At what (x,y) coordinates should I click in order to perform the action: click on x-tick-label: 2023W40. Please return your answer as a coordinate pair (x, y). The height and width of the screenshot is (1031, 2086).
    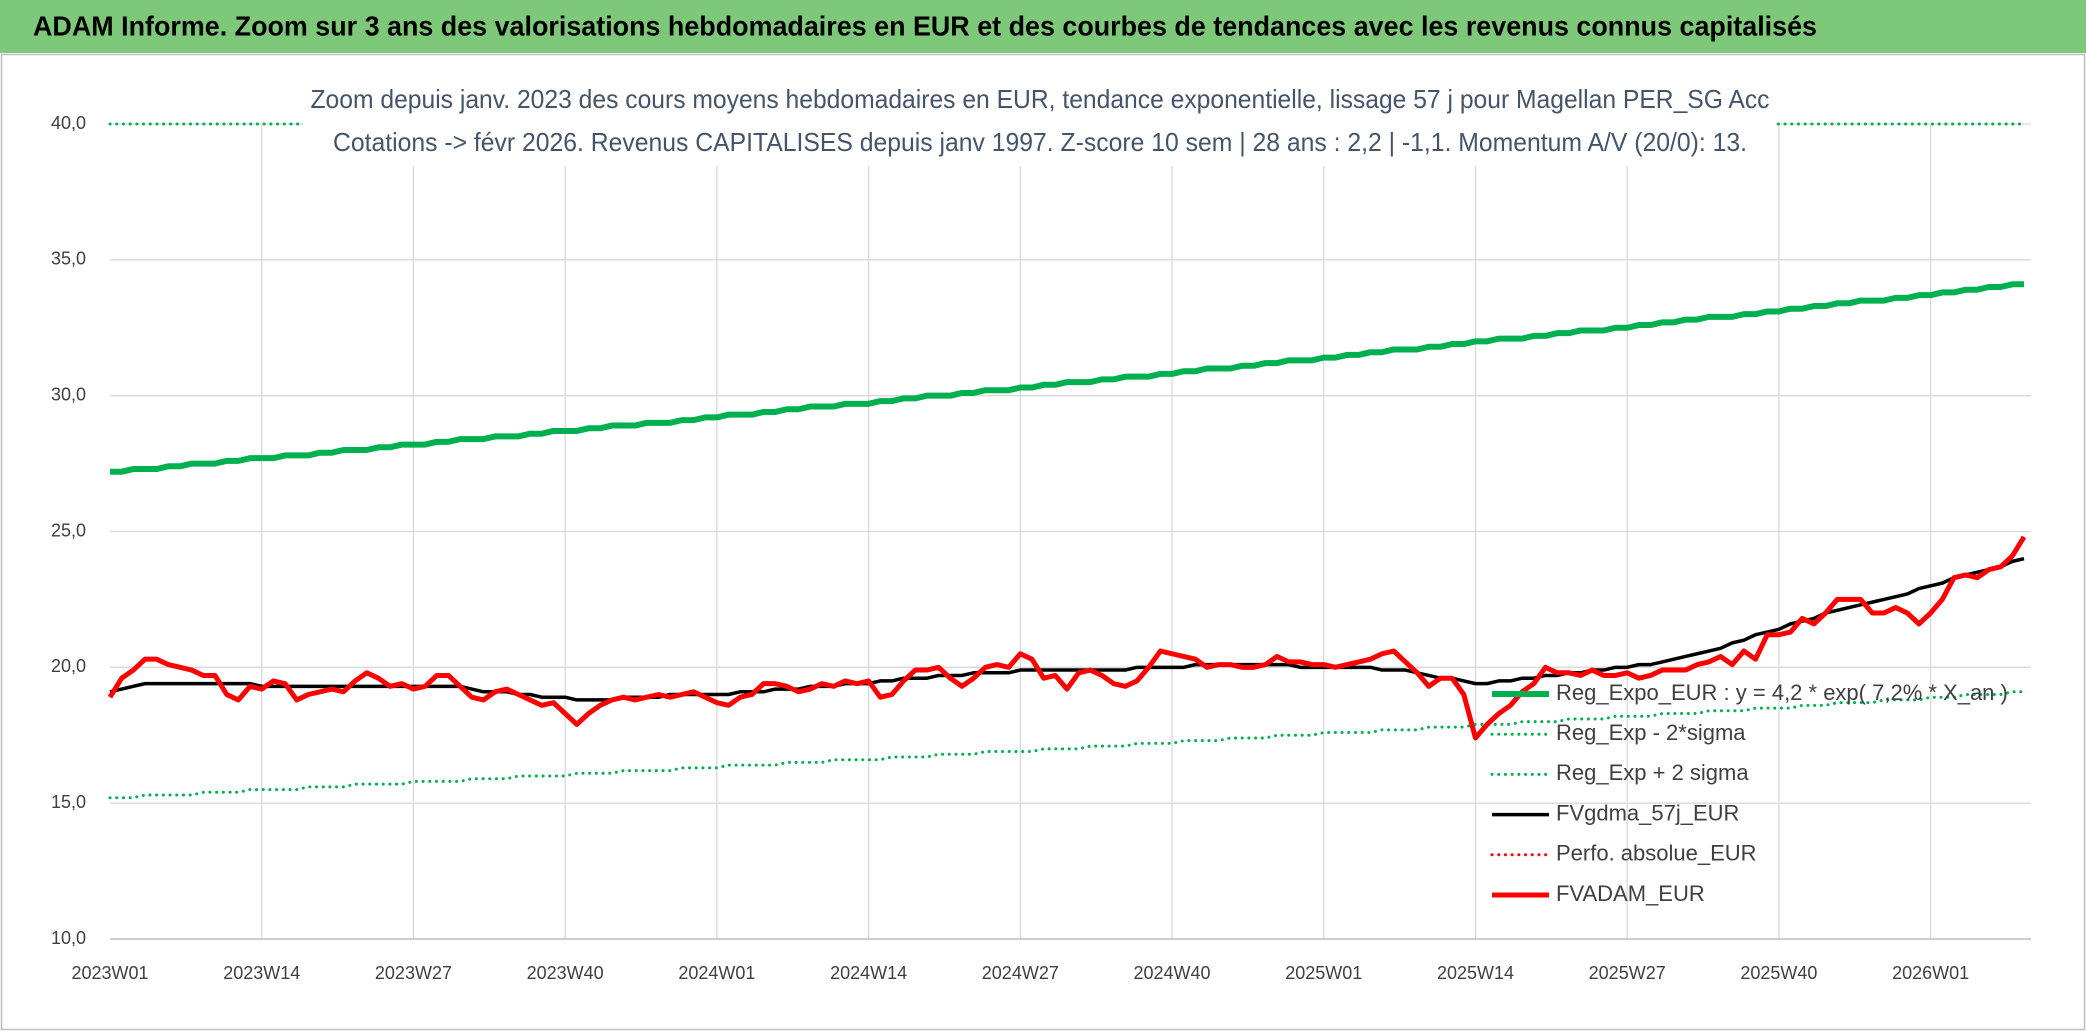
    Looking at the image, I should click on (565, 973).